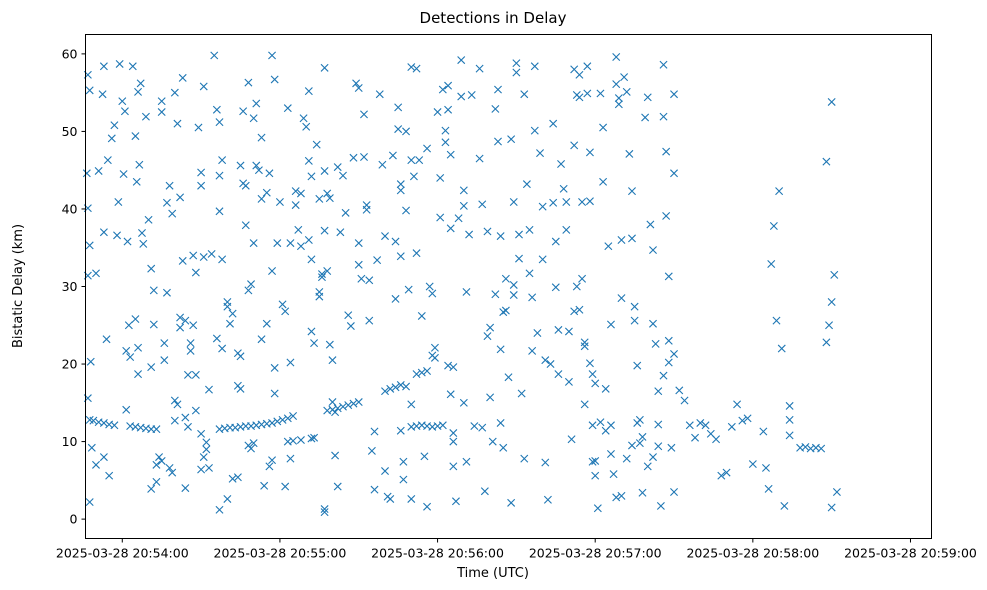 The width and height of the screenshot is (987, 590). What do you see at coordinates (74, 519) in the screenshot?
I see `y-tick-label: 0` at bounding box center [74, 519].